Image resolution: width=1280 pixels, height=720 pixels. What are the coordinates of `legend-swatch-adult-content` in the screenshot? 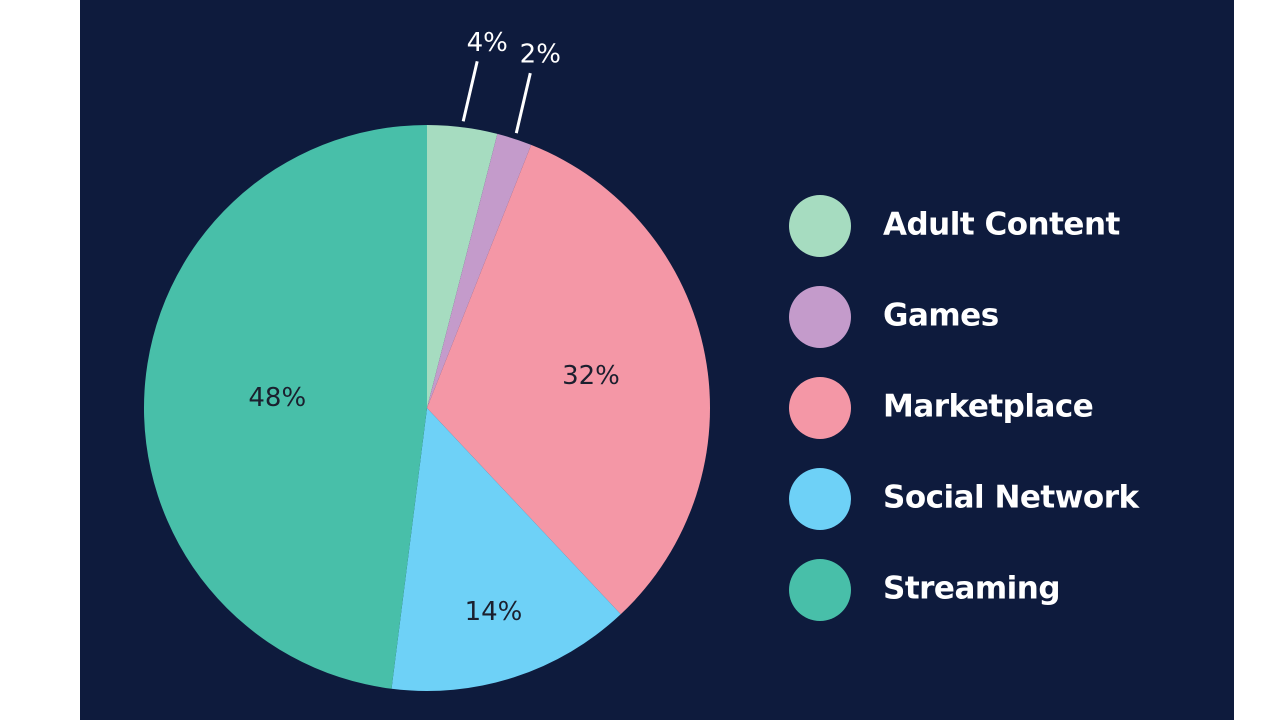 It's located at (820, 226).